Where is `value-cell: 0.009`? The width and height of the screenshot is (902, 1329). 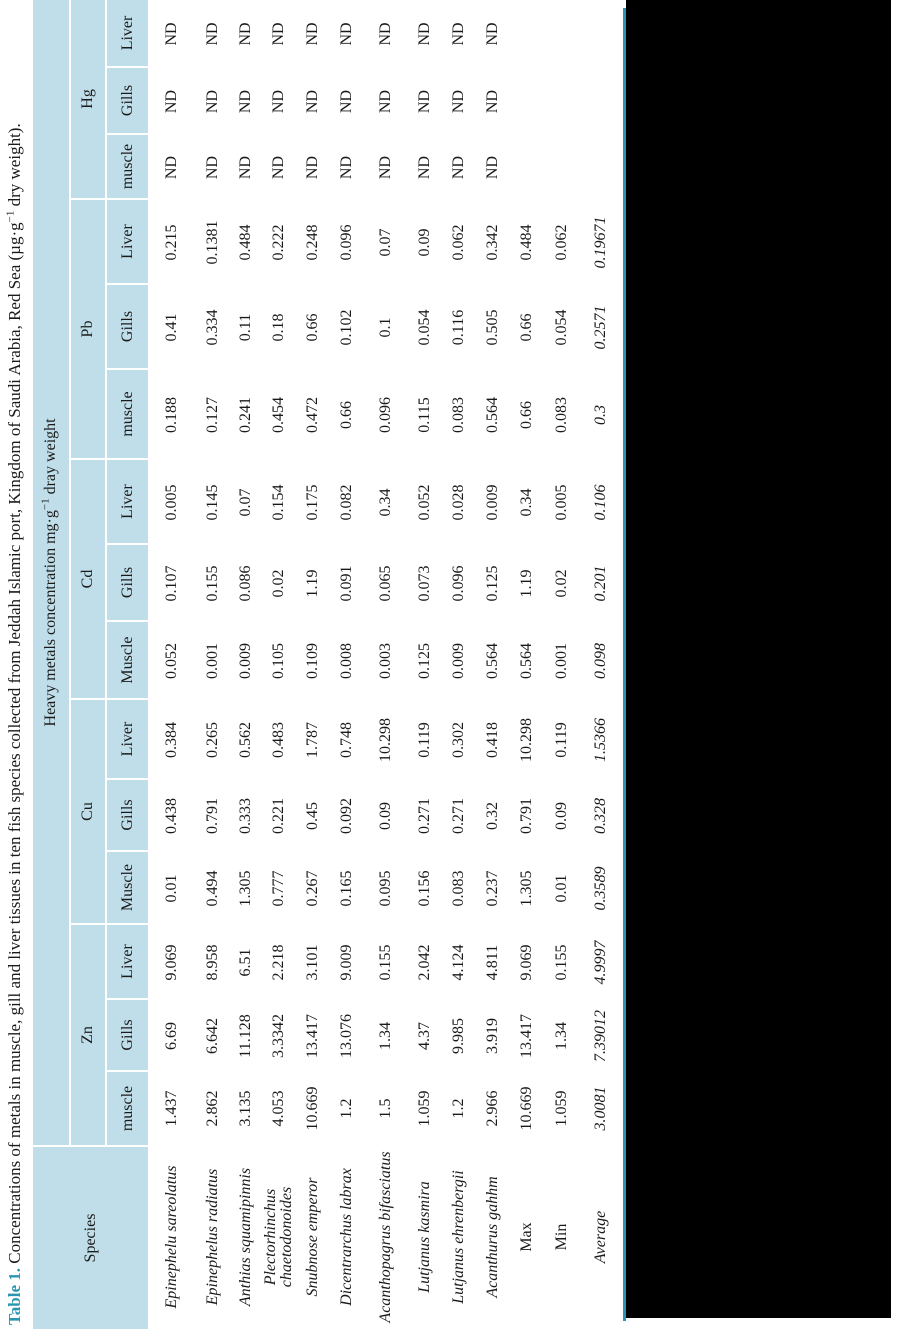
value-cell: 0.009 is located at coordinates (458, 661).